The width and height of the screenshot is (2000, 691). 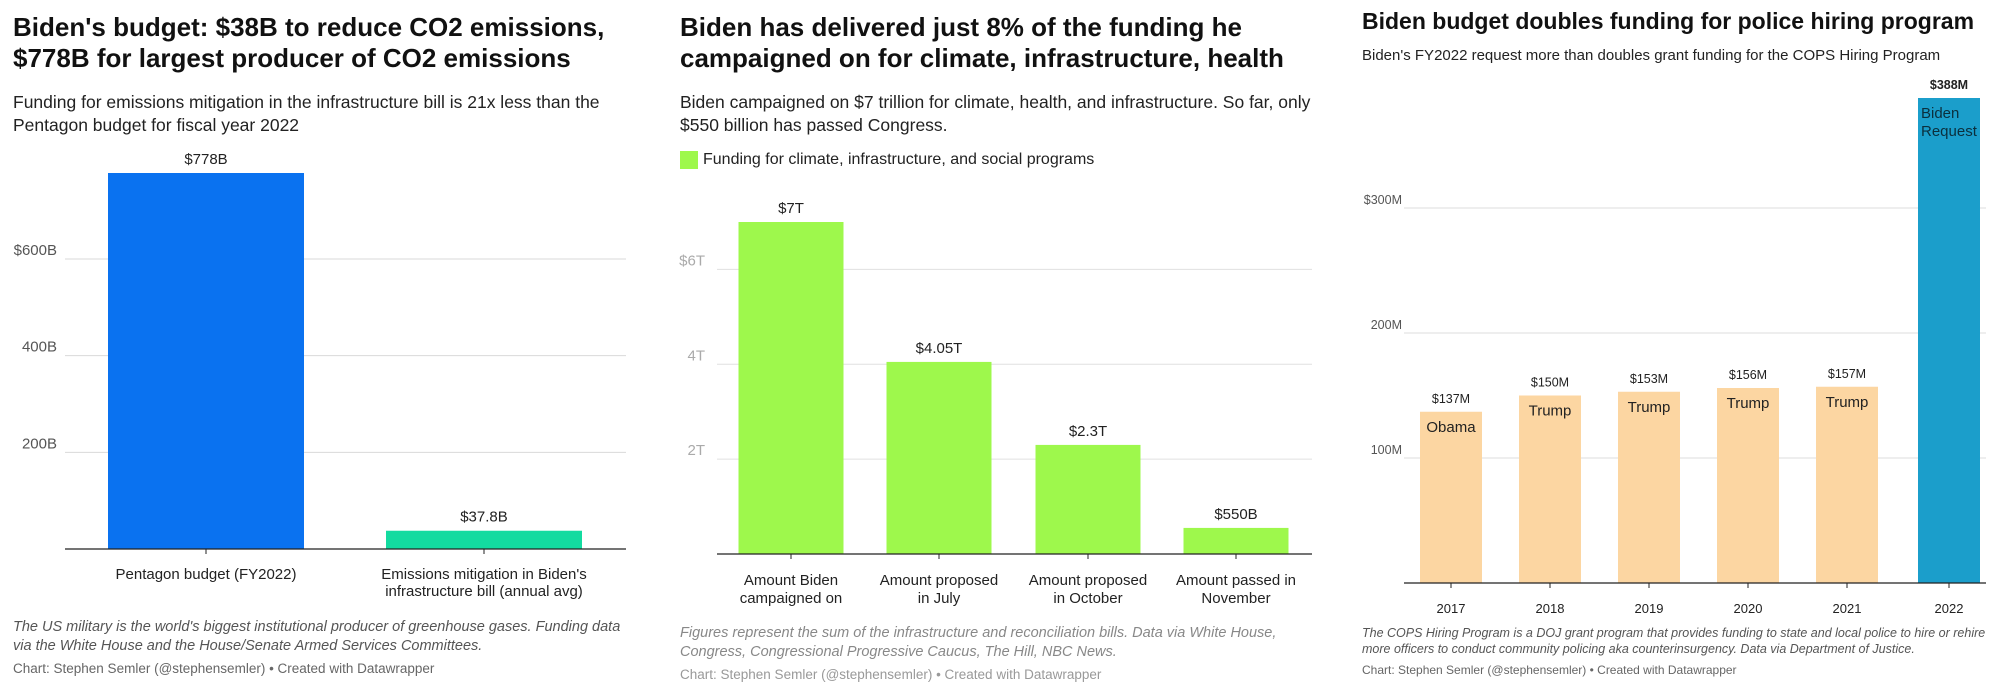 What do you see at coordinates (692, 260) in the screenshot?
I see `y-tick-label: $6T` at bounding box center [692, 260].